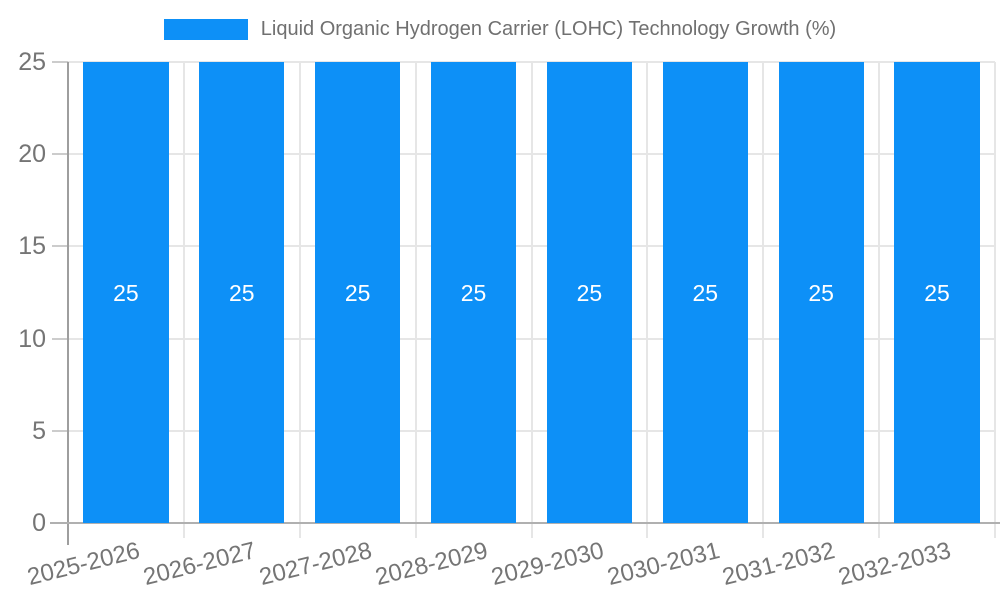 The width and height of the screenshot is (1000, 600). I want to click on x-axis-line, so click(525, 523).